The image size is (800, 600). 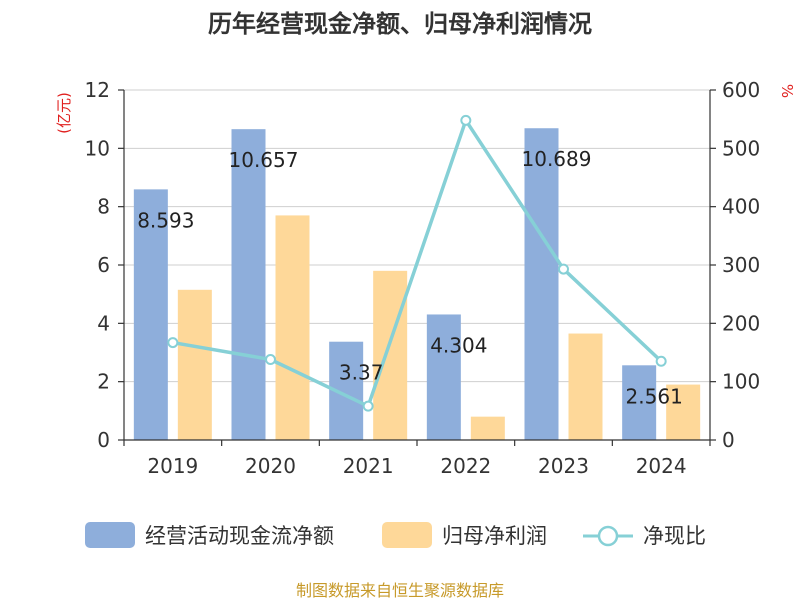 What do you see at coordinates (458, 345) in the screenshot?
I see `data-label-cashflow: 4.304` at bounding box center [458, 345].